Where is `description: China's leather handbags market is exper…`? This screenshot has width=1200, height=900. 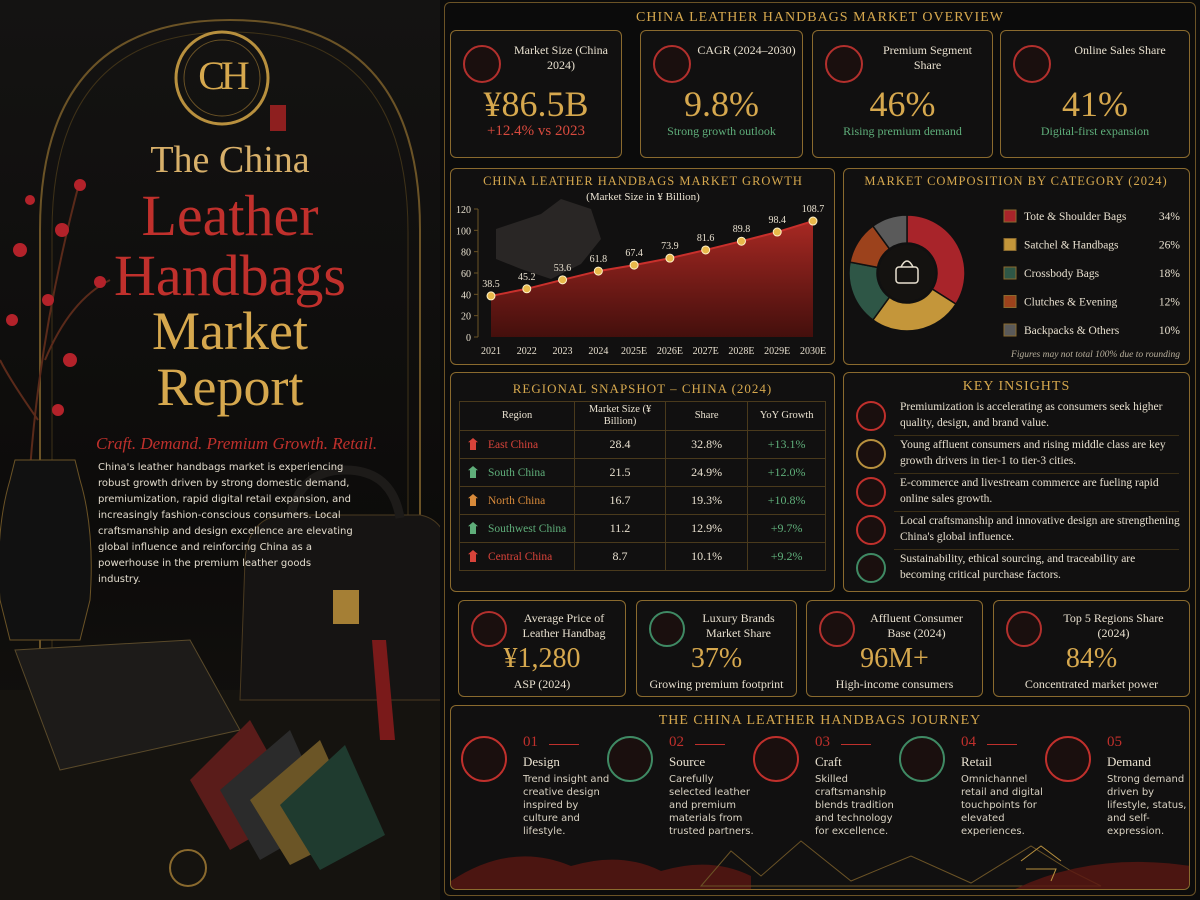 description: China's leather handbags market is exper… is located at coordinates (225, 523).